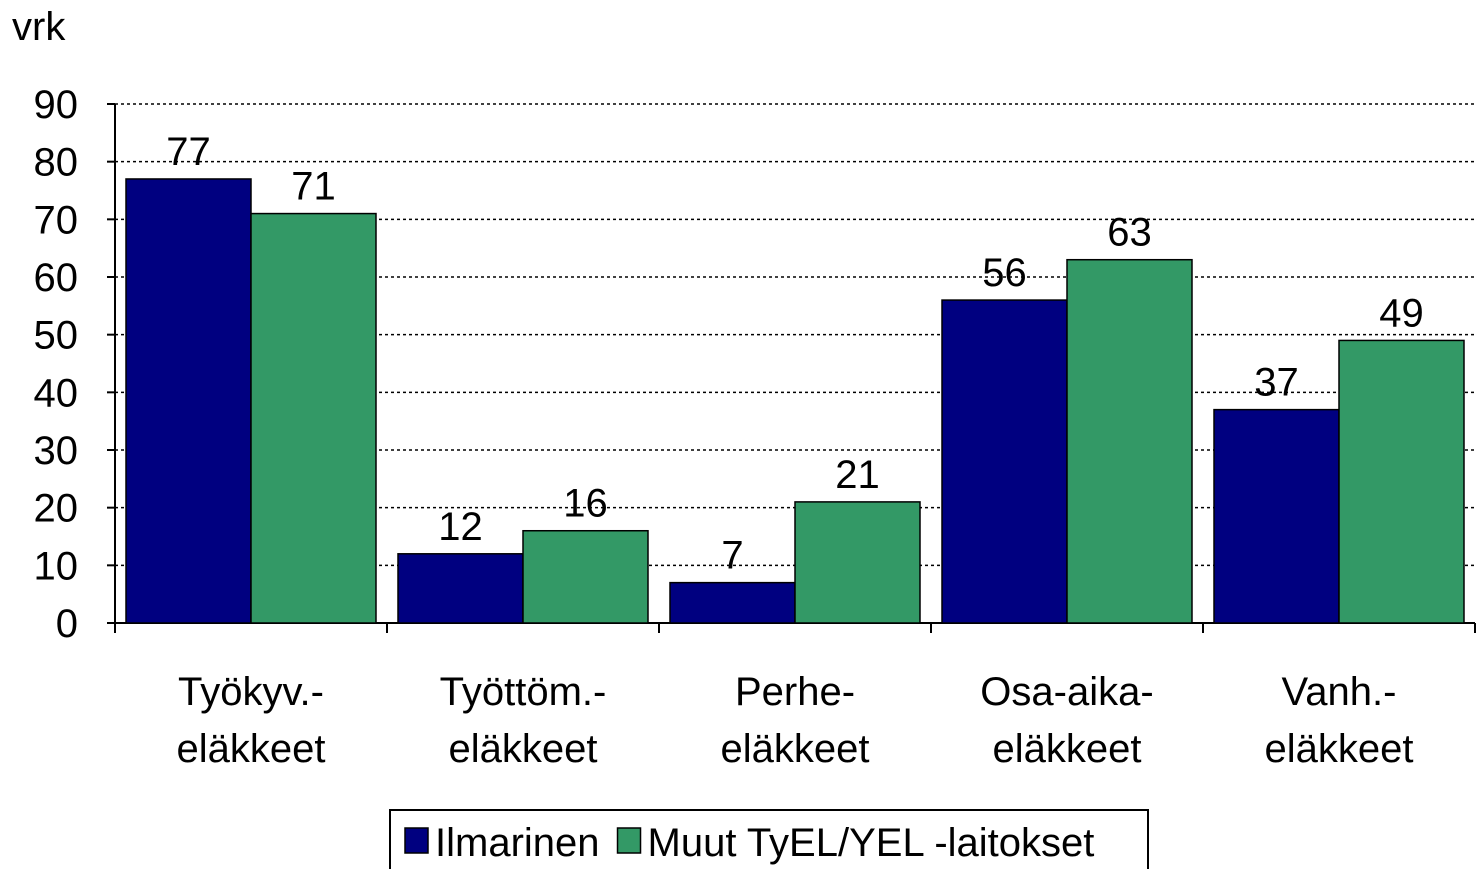 The height and width of the screenshot is (869, 1476). Describe the element at coordinates (732, 556) in the screenshot. I see `value-label: 7` at that location.